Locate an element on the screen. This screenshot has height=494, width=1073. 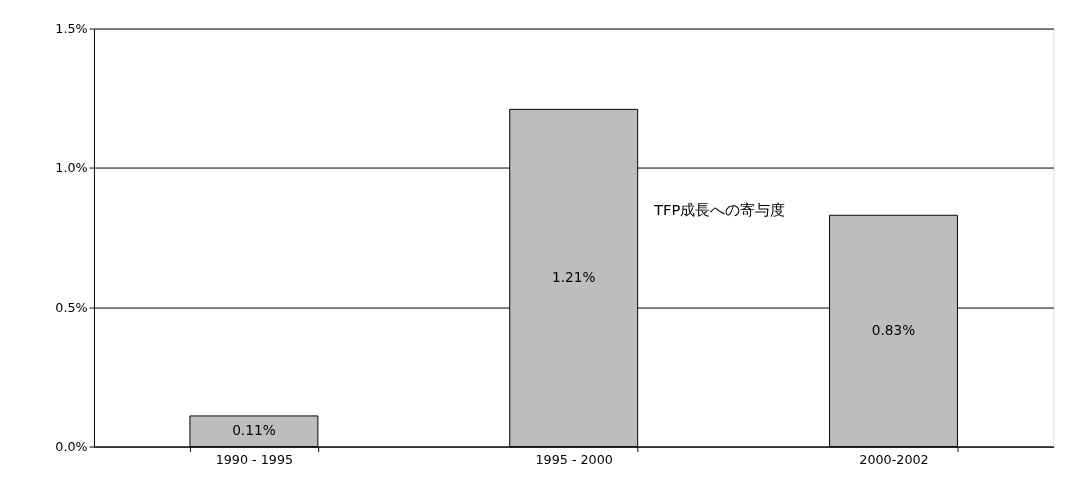
data-label: 0.11% is located at coordinates (254, 430).